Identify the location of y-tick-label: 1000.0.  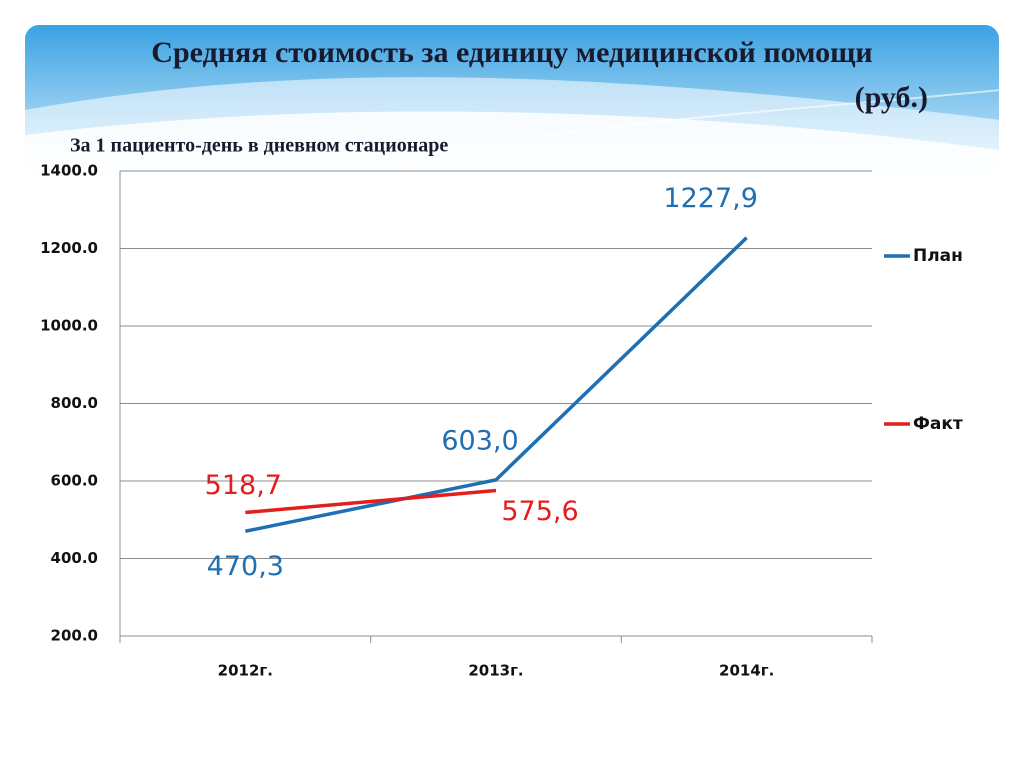
(69, 326).